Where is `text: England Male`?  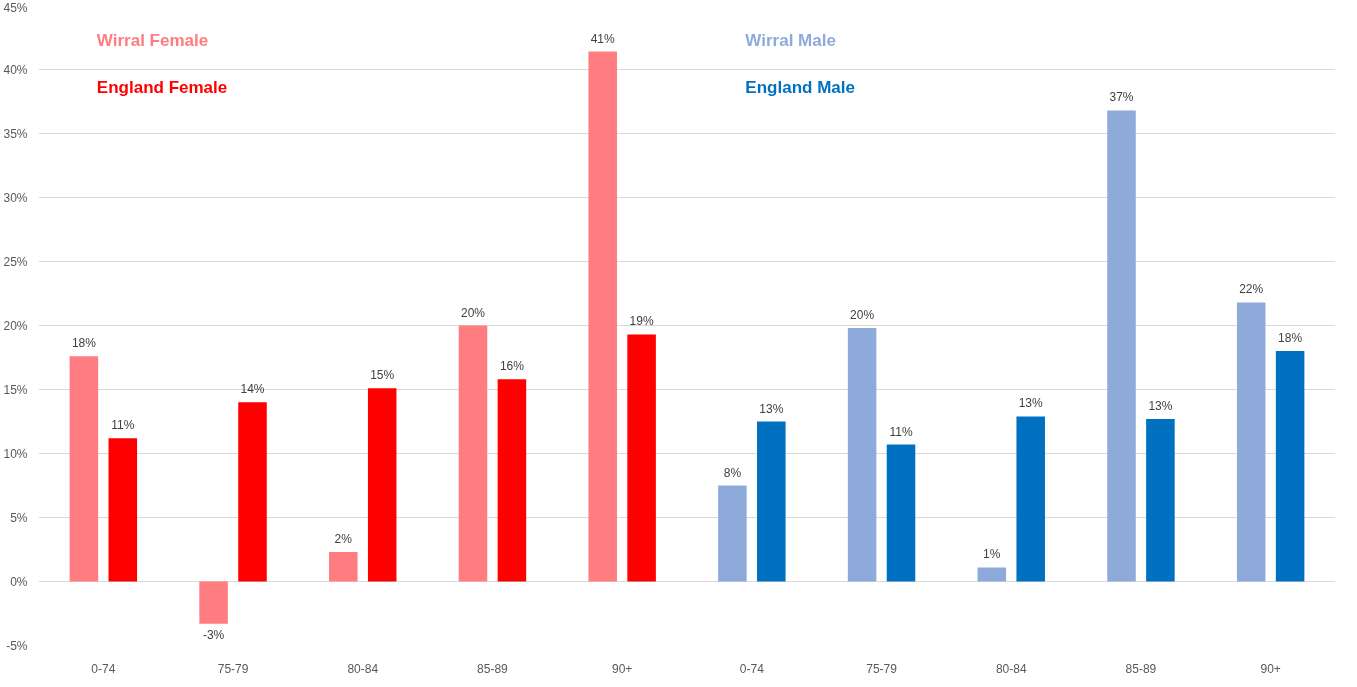
text: England Male is located at coordinates (800, 87).